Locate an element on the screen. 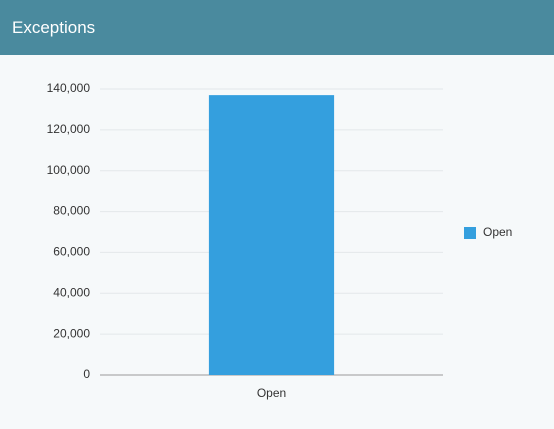  y-tick-label: 80,000 is located at coordinates (71, 211).